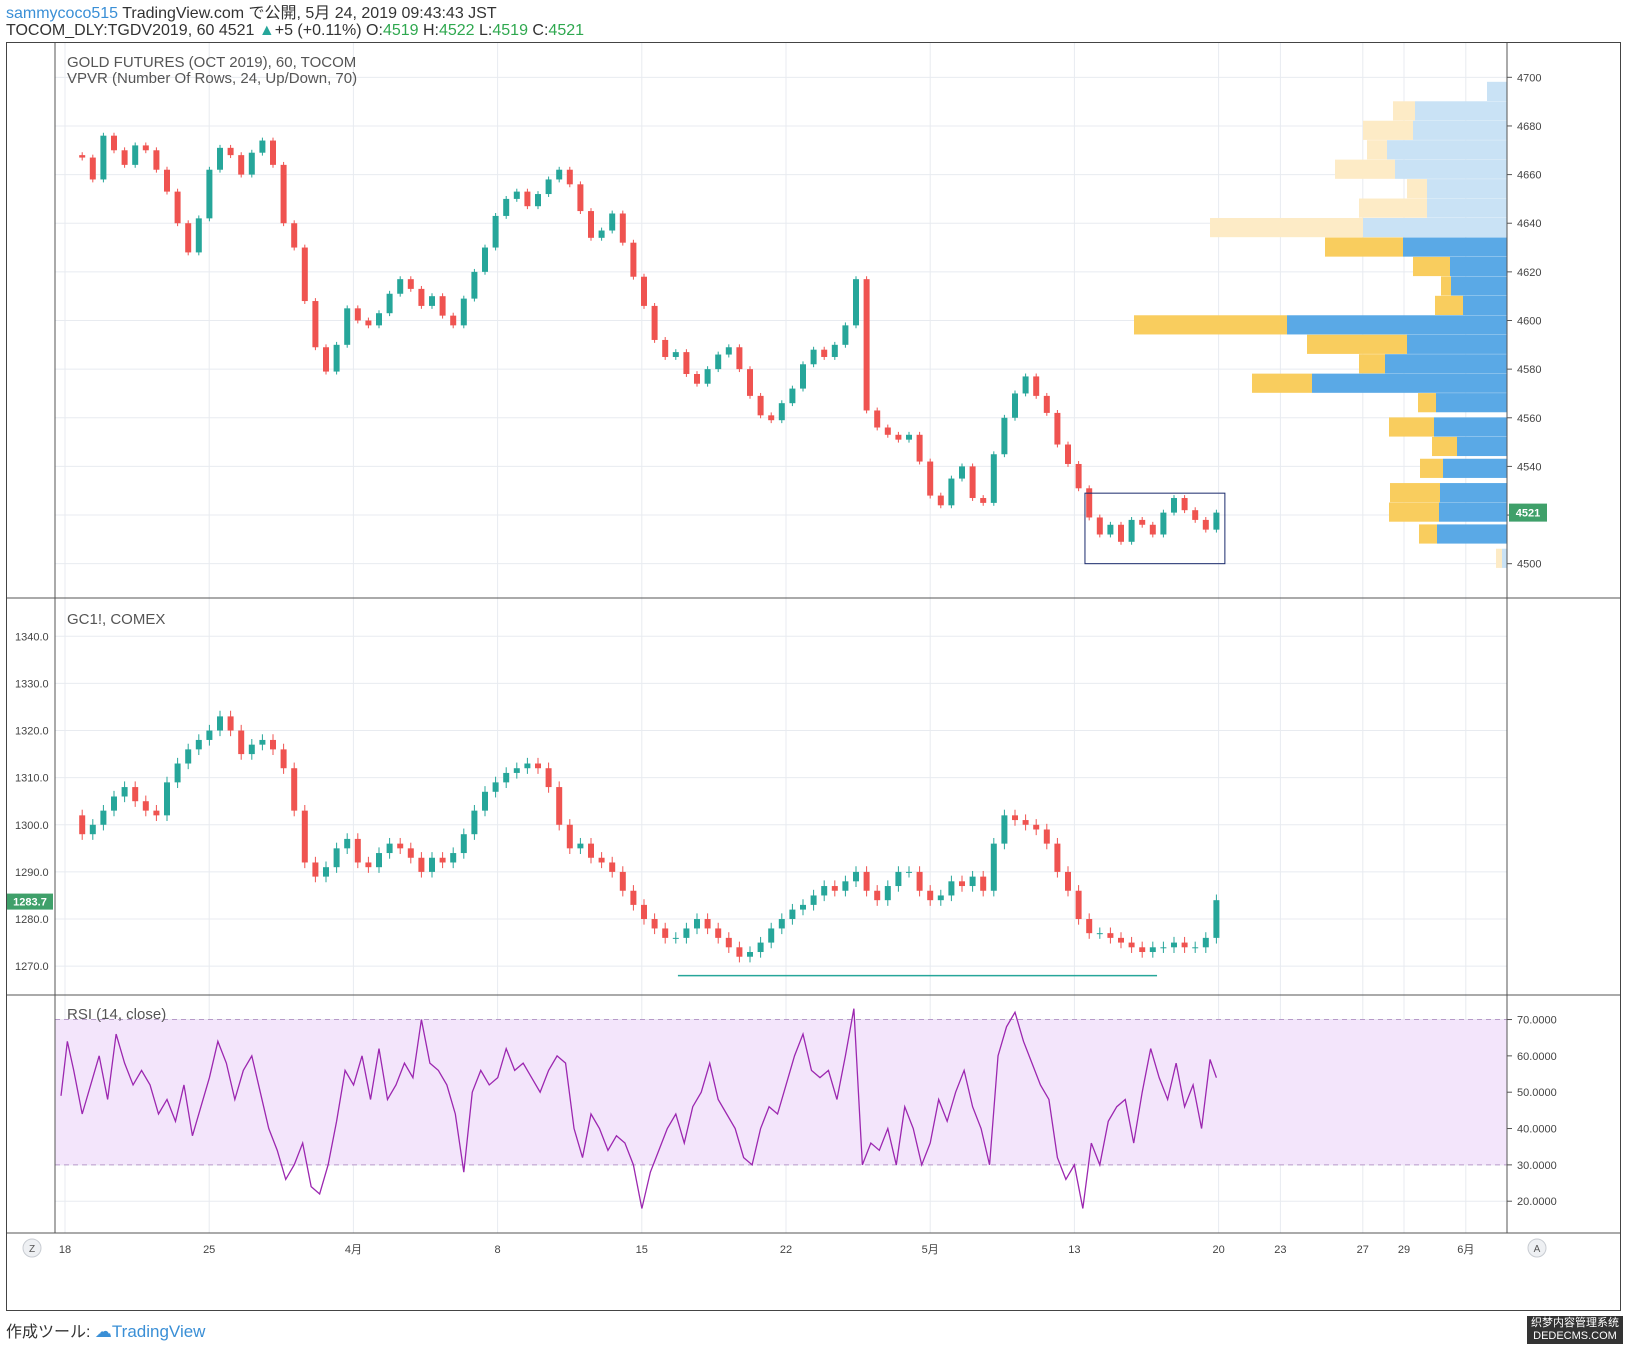  I want to click on auto-scale-button-label: A, so click(1537, 1249).